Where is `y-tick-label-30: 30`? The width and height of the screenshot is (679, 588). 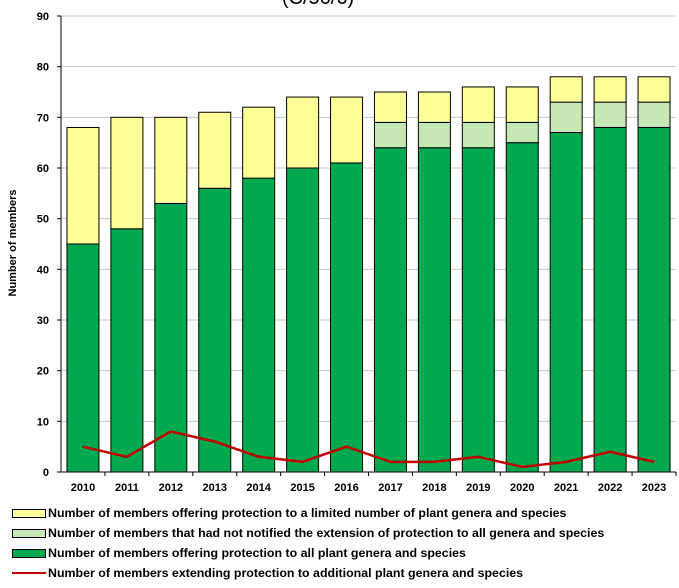
y-tick-label-30: 30 is located at coordinates (43, 321).